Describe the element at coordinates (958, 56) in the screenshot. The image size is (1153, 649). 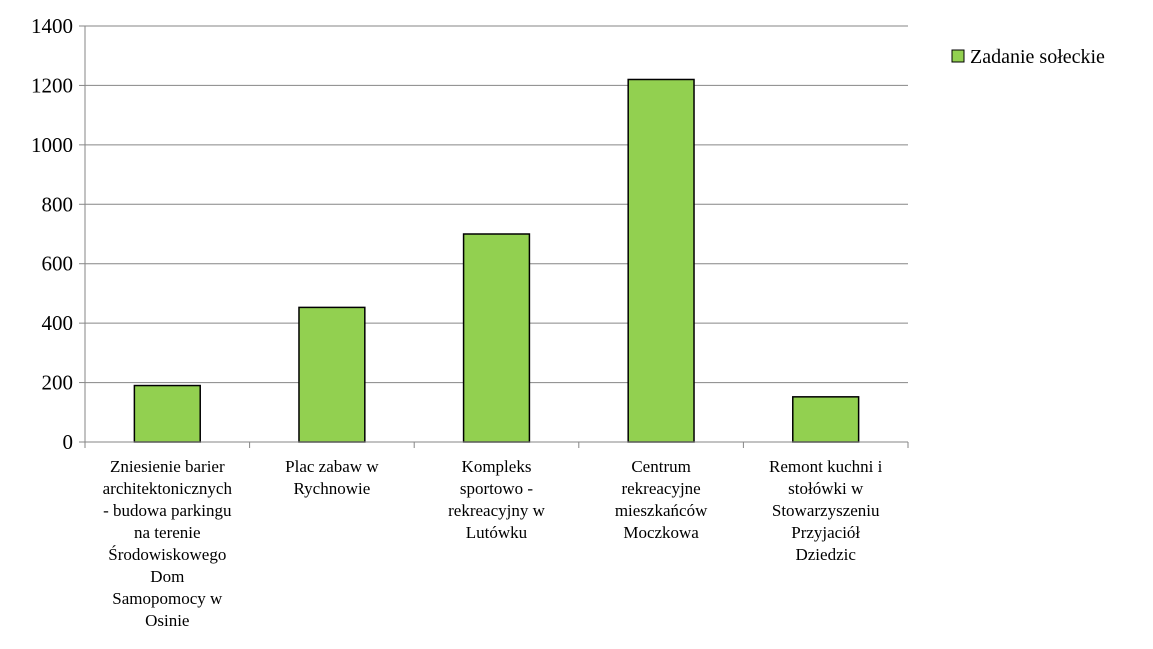
I see `legend-swatch` at that location.